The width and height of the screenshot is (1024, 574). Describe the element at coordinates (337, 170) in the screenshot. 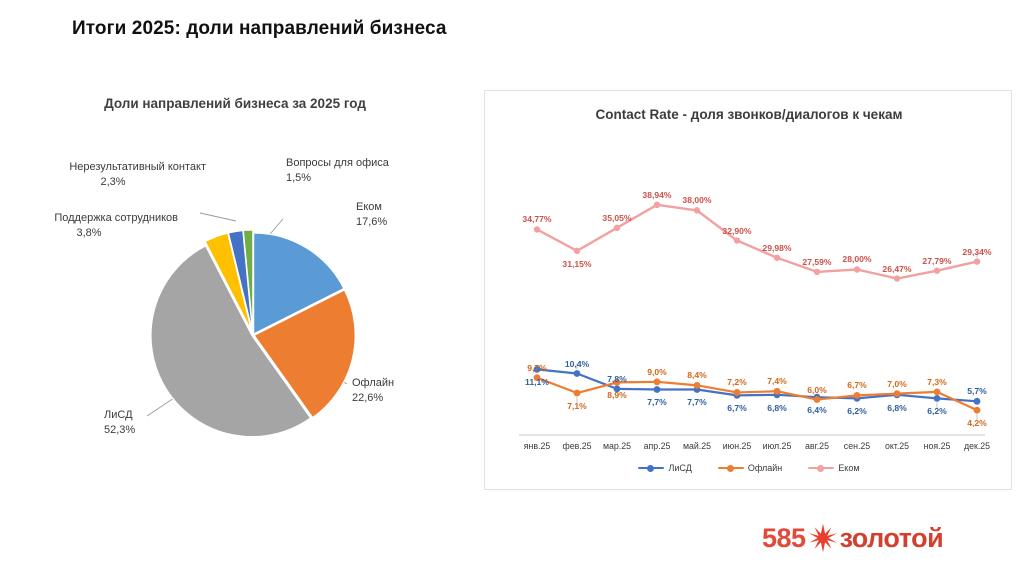

I see `pie-label-office: Вопросы для офиса 1,5%` at that location.